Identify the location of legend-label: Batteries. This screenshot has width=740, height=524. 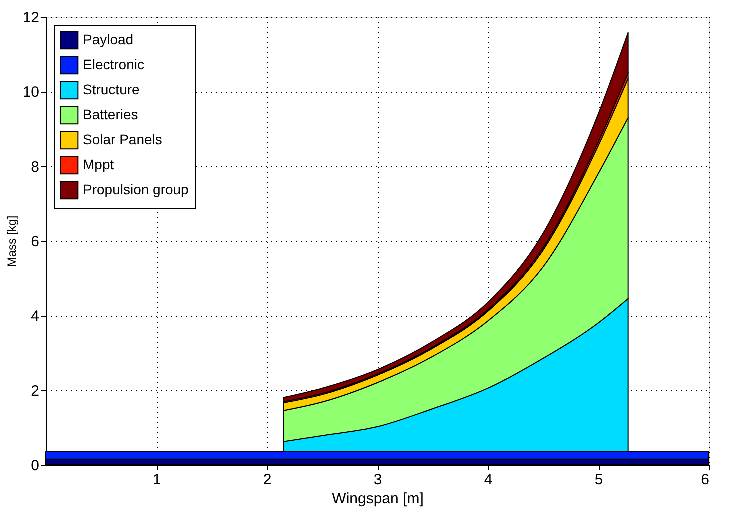
(110, 114).